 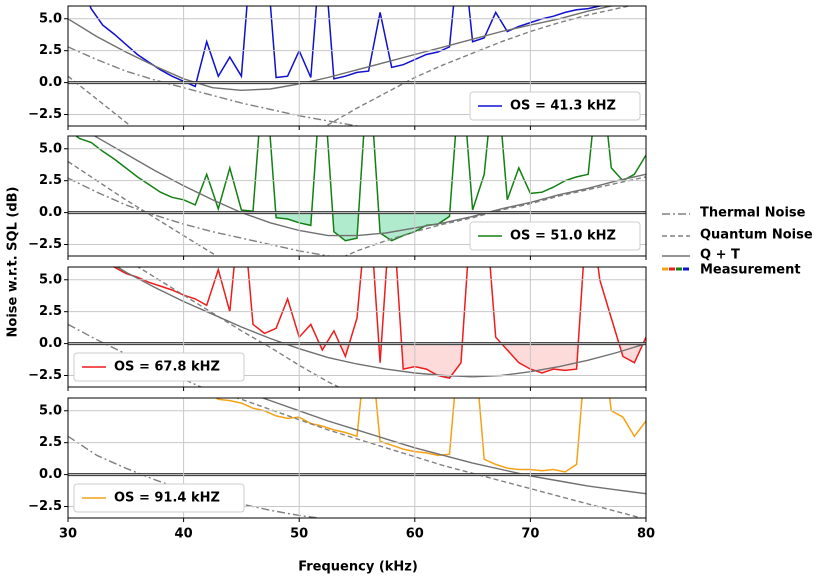 I want to click on legend-label: Quantum Noise, so click(x=756, y=235).